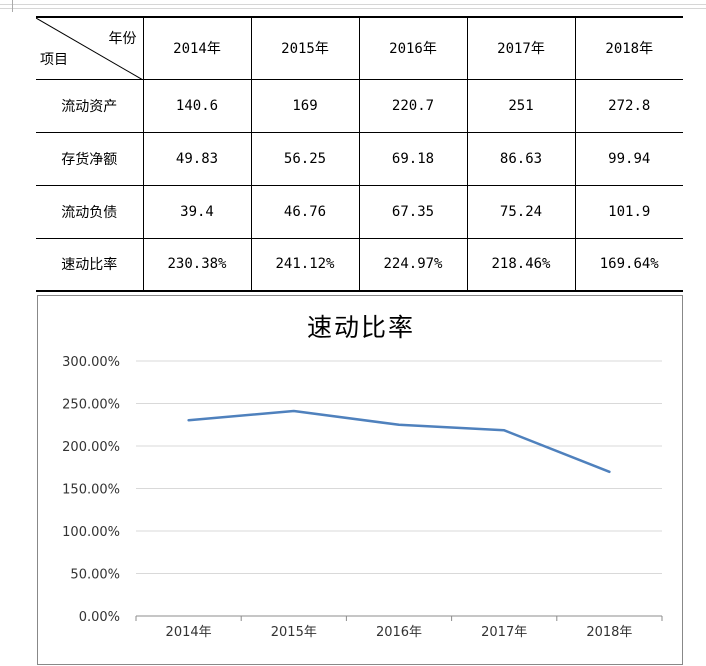  What do you see at coordinates (89, 264) in the screenshot?
I see `row-label: 速动比率` at bounding box center [89, 264].